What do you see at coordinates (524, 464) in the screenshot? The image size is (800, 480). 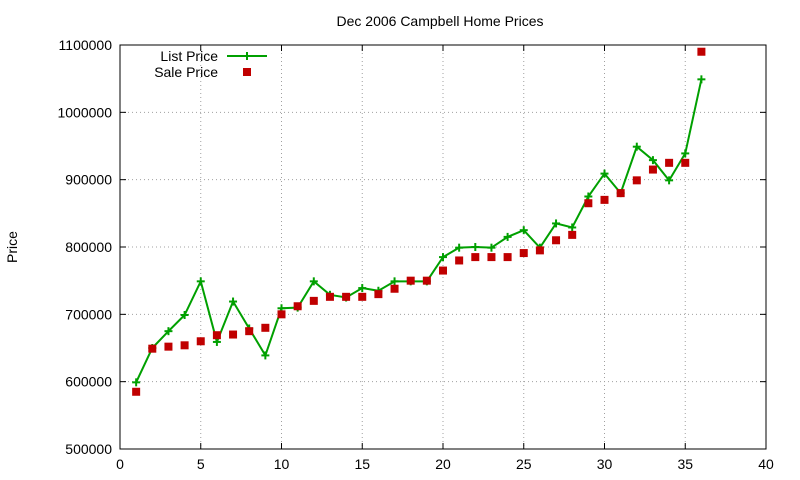 I see `x-tick-label: 25` at bounding box center [524, 464].